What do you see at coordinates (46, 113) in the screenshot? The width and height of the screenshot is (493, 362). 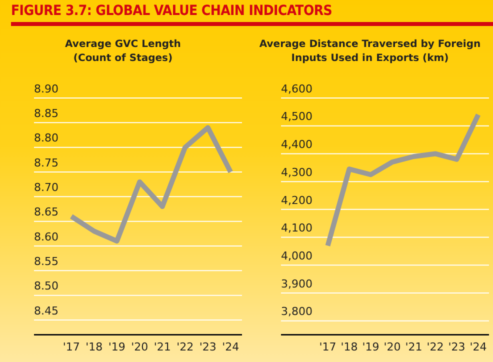 I see `y-tick-label: 8.85` at bounding box center [46, 113].